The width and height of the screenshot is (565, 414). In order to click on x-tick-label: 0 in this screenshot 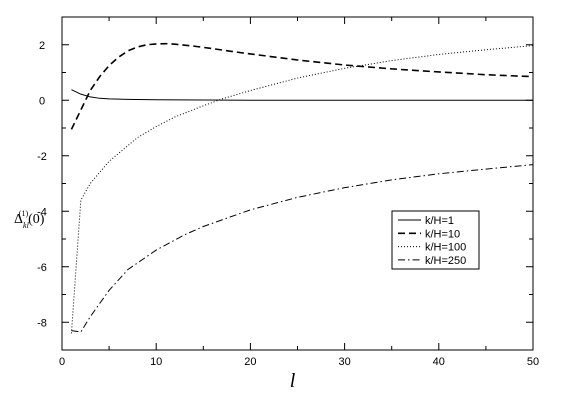, I will do `click(62, 362)`.